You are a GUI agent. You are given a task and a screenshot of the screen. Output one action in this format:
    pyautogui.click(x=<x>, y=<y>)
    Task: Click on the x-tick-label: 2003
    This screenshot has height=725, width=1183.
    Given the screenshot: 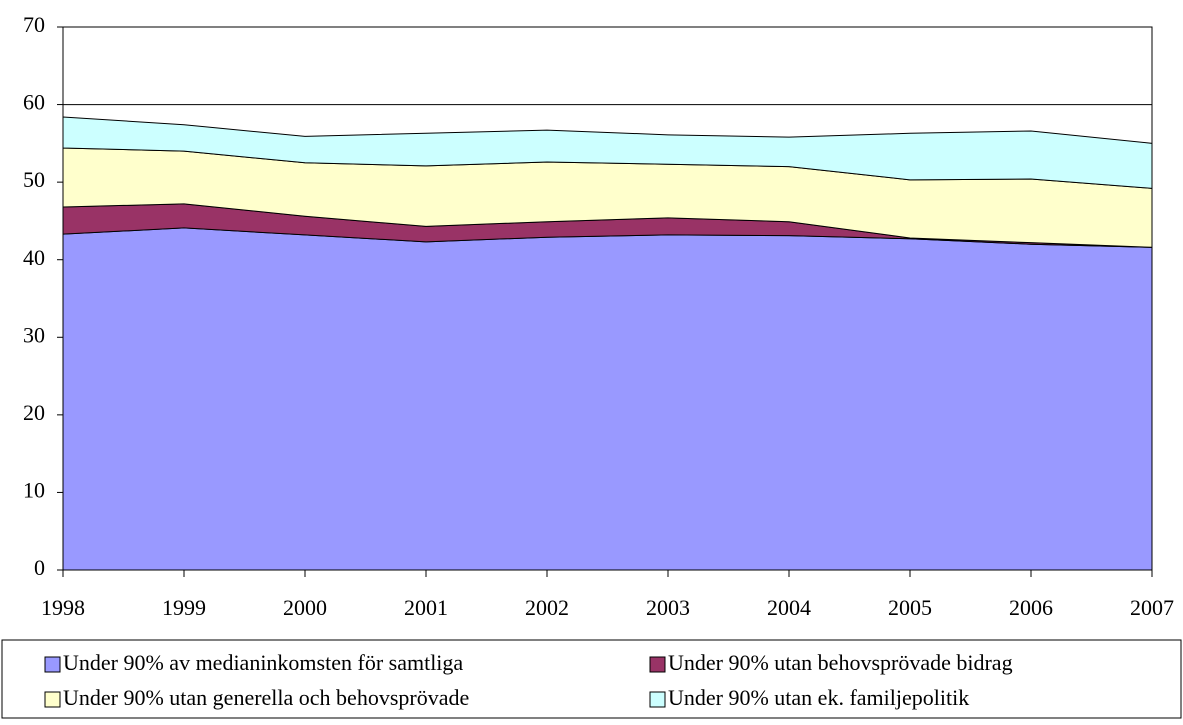 What is the action you would take?
    pyautogui.click(x=668, y=607)
    